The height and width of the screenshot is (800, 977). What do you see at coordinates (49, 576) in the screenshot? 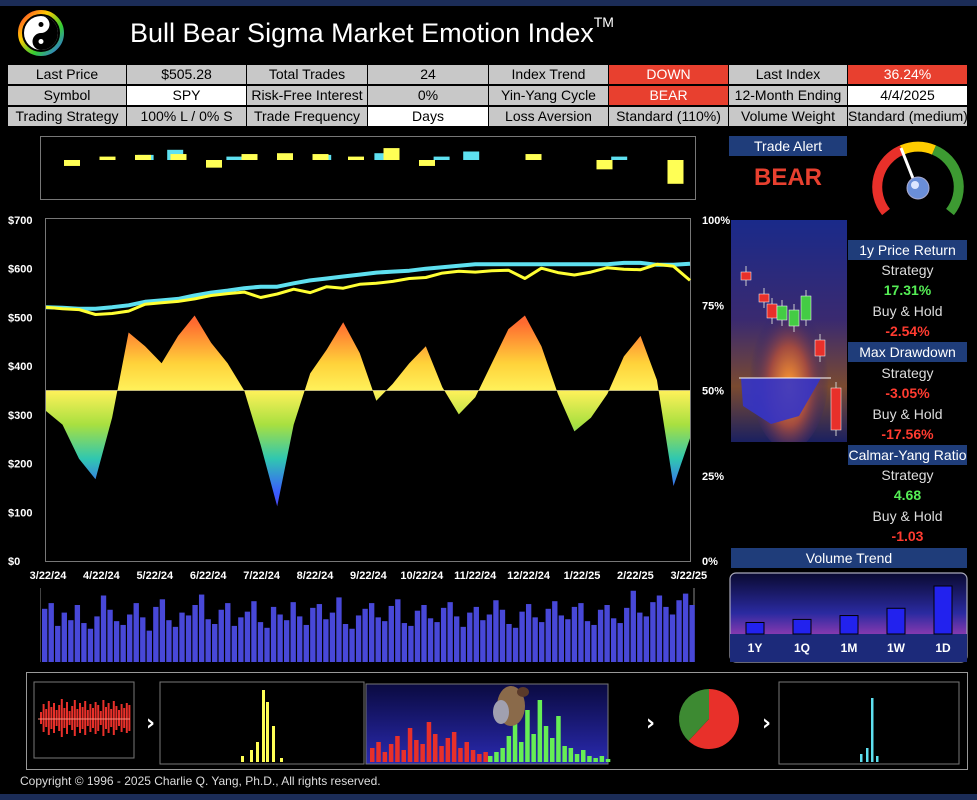
I see `x-tick-label: 3/22/24` at bounding box center [49, 576].